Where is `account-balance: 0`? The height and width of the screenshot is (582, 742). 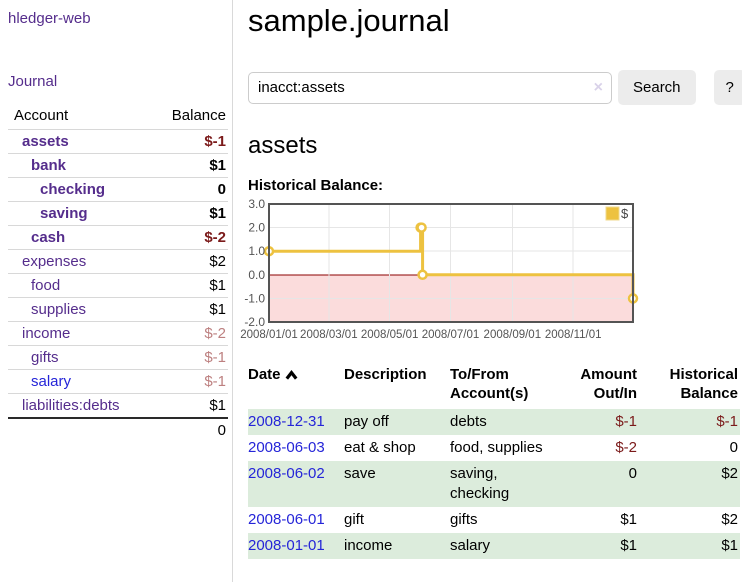
account-balance: 0 is located at coordinates (188, 189).